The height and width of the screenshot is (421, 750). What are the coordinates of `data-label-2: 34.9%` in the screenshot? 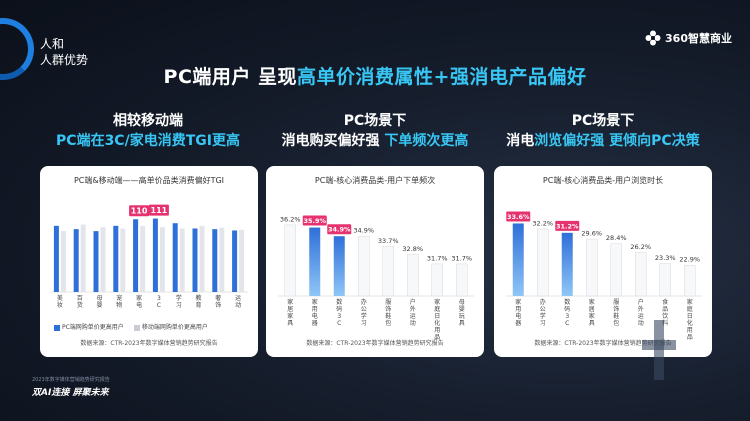 It's located at (339, 230).